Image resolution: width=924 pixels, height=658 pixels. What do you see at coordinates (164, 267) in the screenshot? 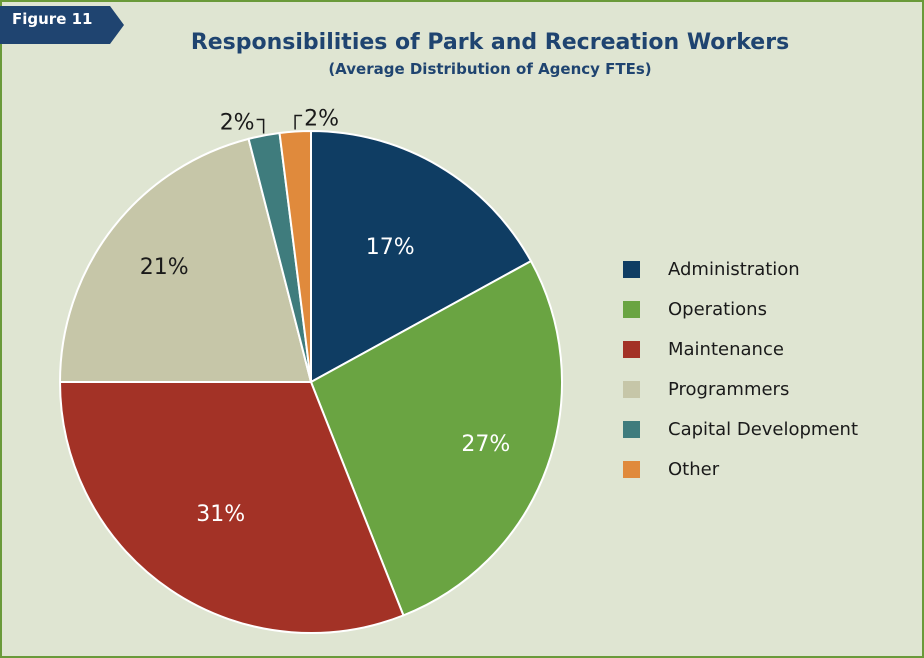
I see `data-label-programmers: 21%` at bounding box center [164, 267].